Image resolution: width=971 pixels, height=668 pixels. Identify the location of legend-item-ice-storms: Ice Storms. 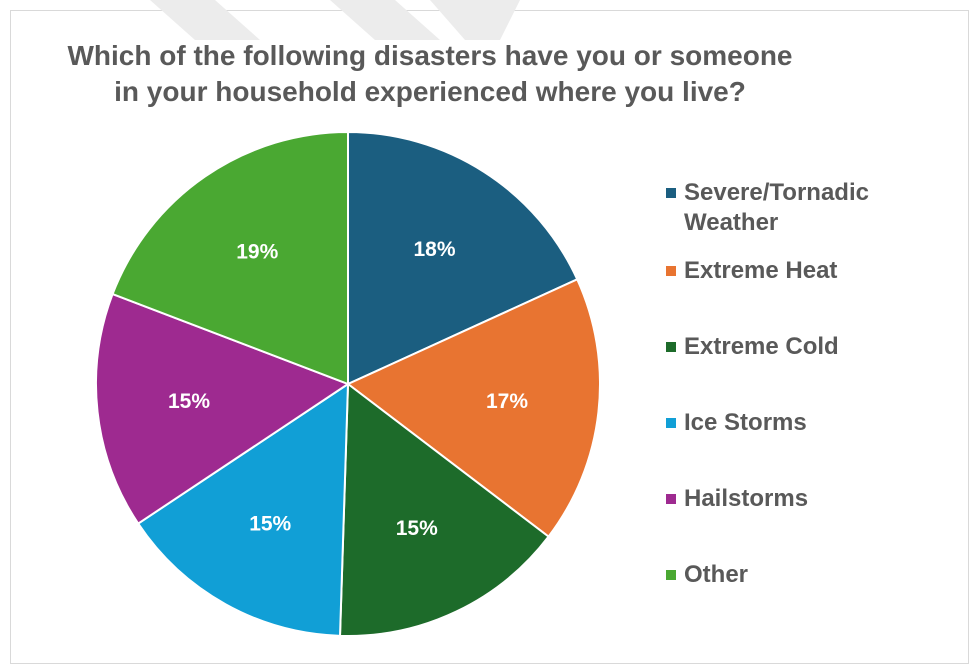
(811, 423).